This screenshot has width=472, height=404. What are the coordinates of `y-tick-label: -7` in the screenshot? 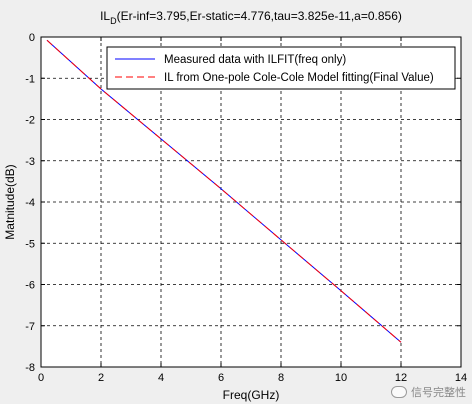 It's located at (30, 327).